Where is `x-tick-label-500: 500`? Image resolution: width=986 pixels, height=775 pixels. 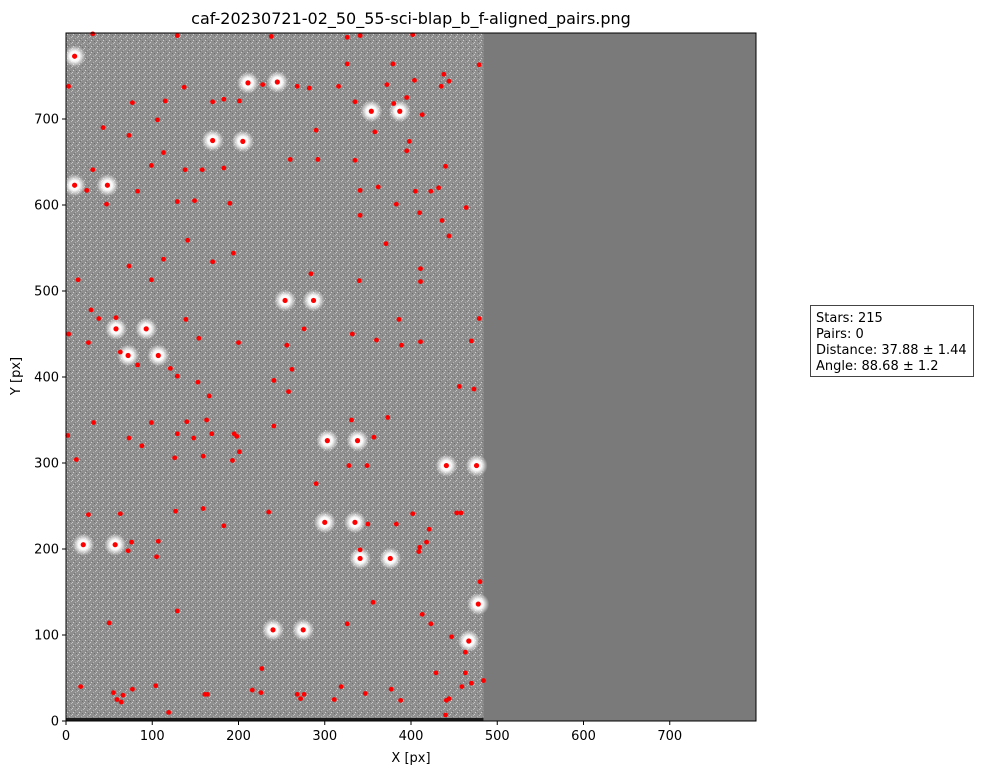 x-tick-label-500: 500 is located at coordinates (497, 736).